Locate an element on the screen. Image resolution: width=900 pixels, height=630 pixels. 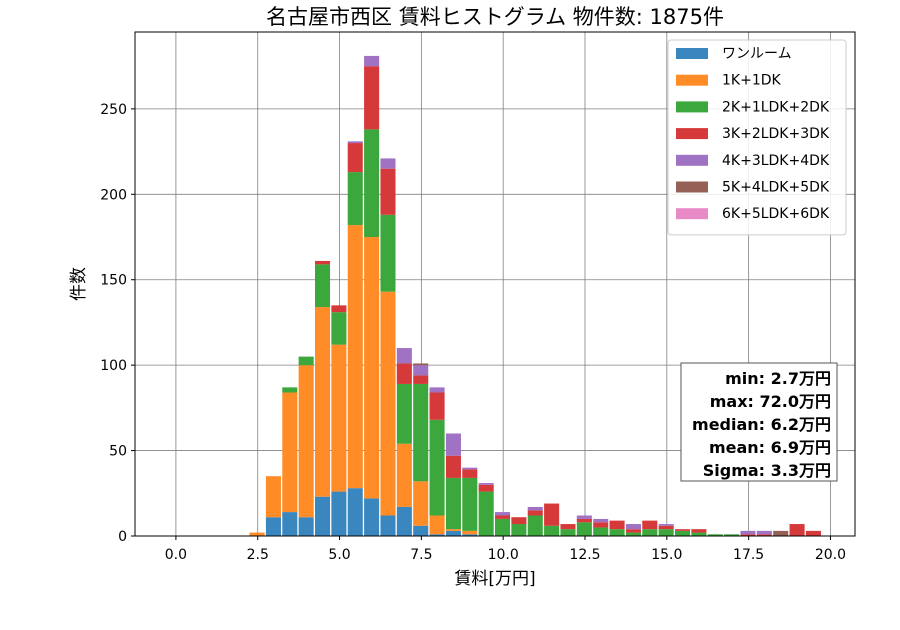
y-axis-label: 件数 is located at coordinates (79, 284).